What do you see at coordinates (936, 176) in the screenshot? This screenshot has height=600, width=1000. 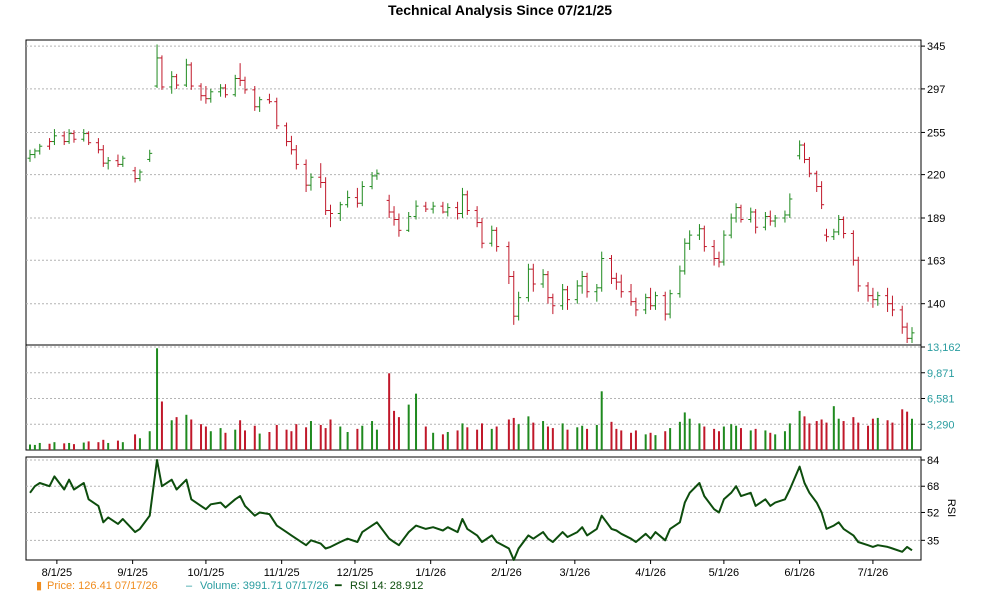 I see `price-tick-label: 220` at bounding box center [936, 176].